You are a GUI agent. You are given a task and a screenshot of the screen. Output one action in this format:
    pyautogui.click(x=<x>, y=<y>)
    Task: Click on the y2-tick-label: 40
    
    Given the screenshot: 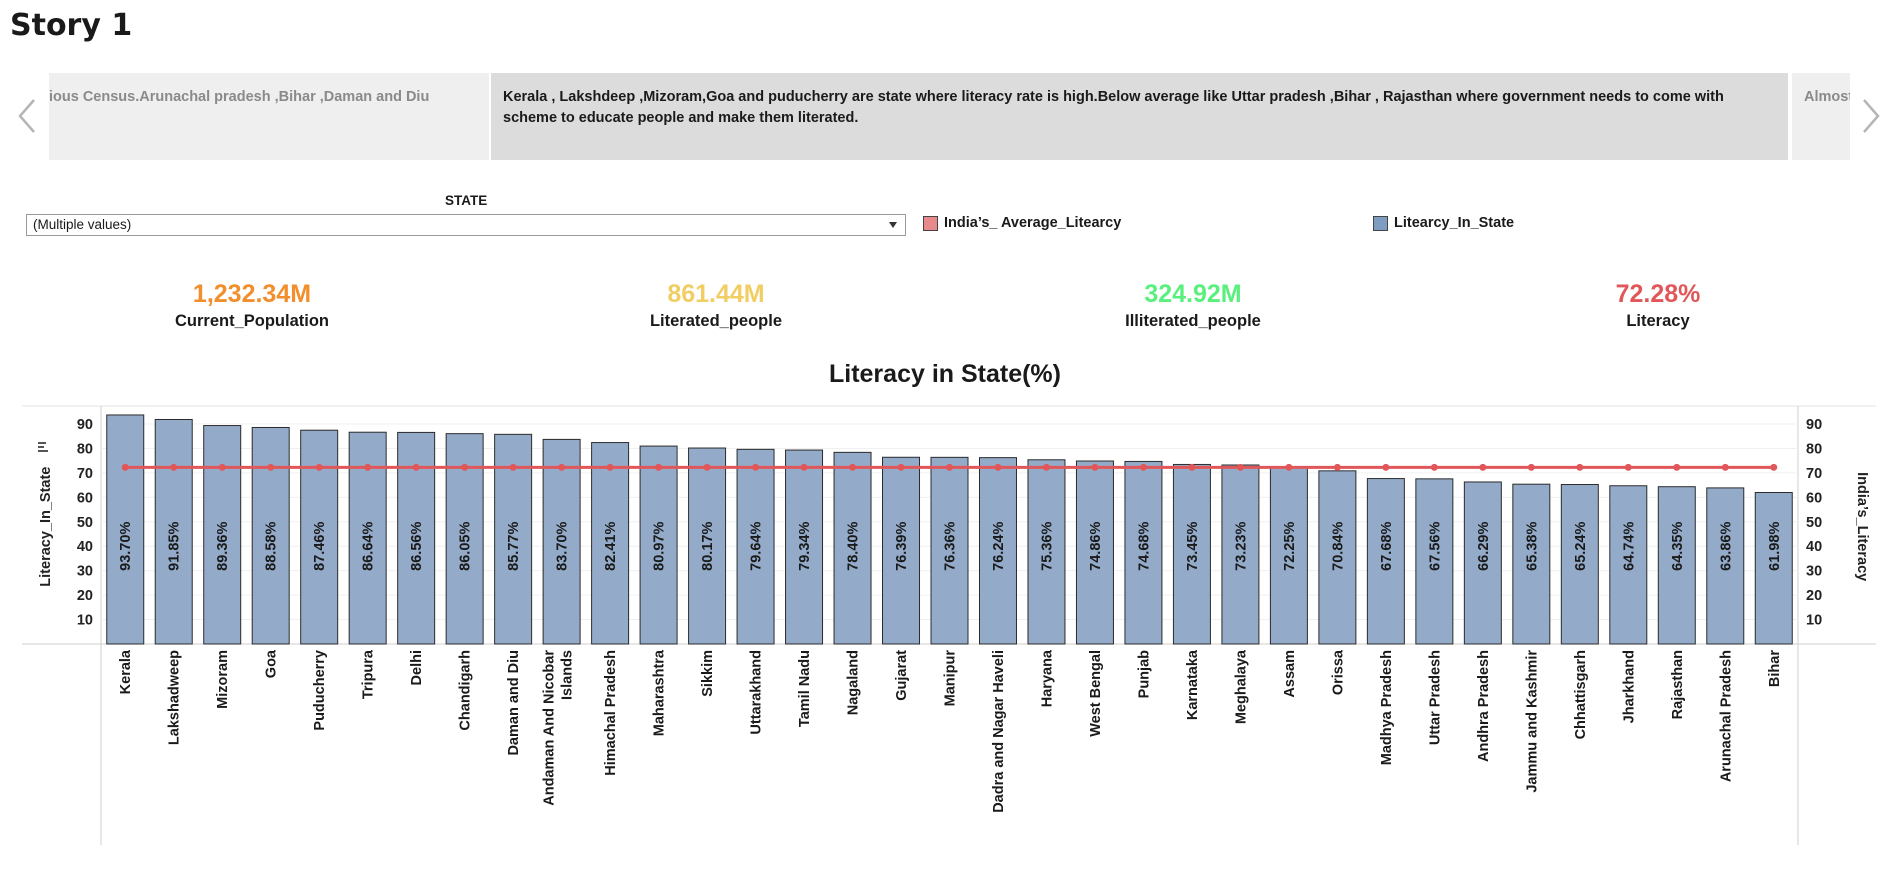 What is the action you would take?
    pyautogui.click(x=1814, y=547)
    